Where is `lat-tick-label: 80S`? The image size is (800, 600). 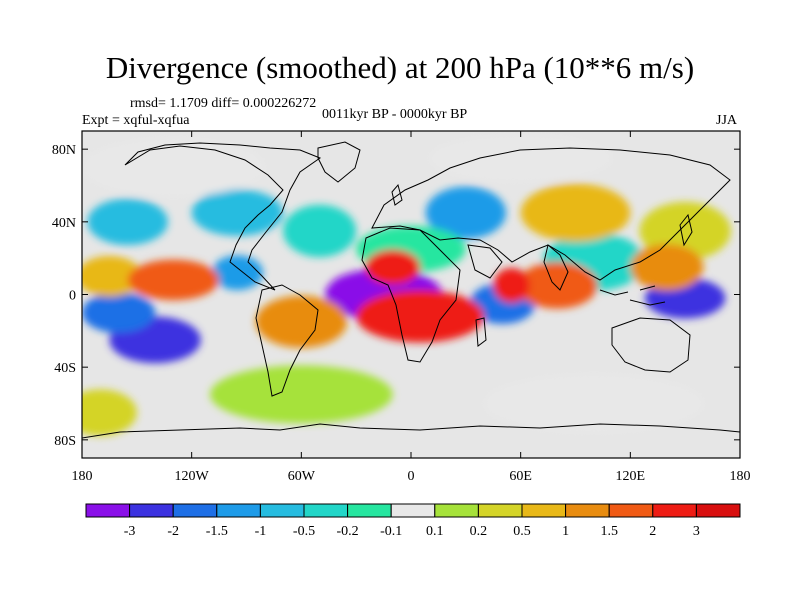
lat-tick-label: 80S is located at coordinates (65, 441).